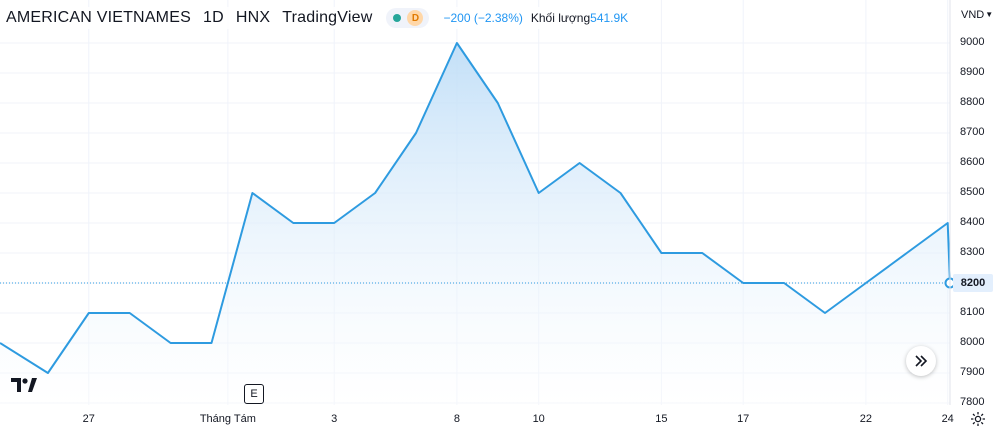 This screenshot has height=434, width=1000. What do you see at coordinates (972, 192) in the screenshot?
I see `y-tick-label: 8500` at bounding box center [972, 192].